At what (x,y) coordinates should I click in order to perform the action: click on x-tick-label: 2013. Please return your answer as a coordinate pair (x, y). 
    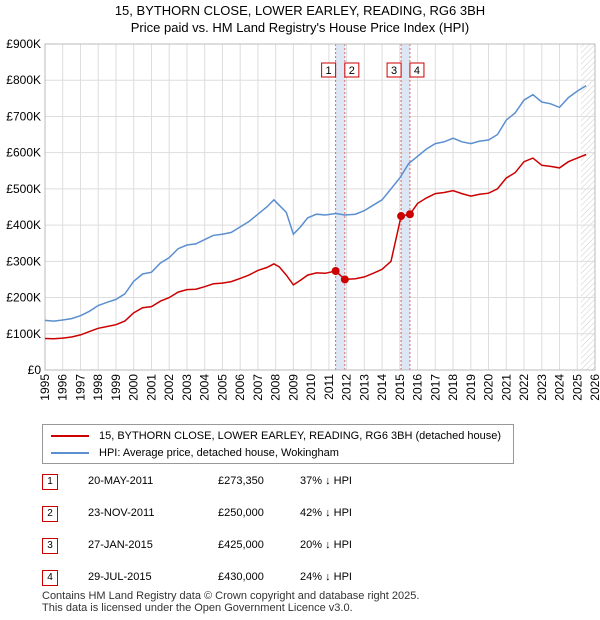
    Looking at the image, I should click on (364, 387).